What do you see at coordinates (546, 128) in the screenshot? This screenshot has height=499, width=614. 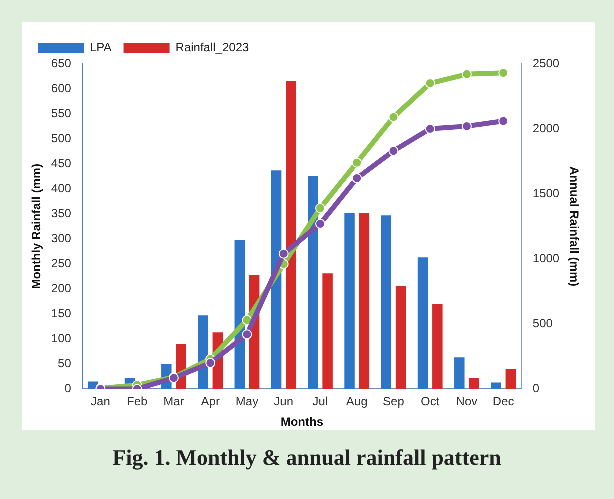 I see `y2-tick-label: 2000` at bounding box center [546, 128].